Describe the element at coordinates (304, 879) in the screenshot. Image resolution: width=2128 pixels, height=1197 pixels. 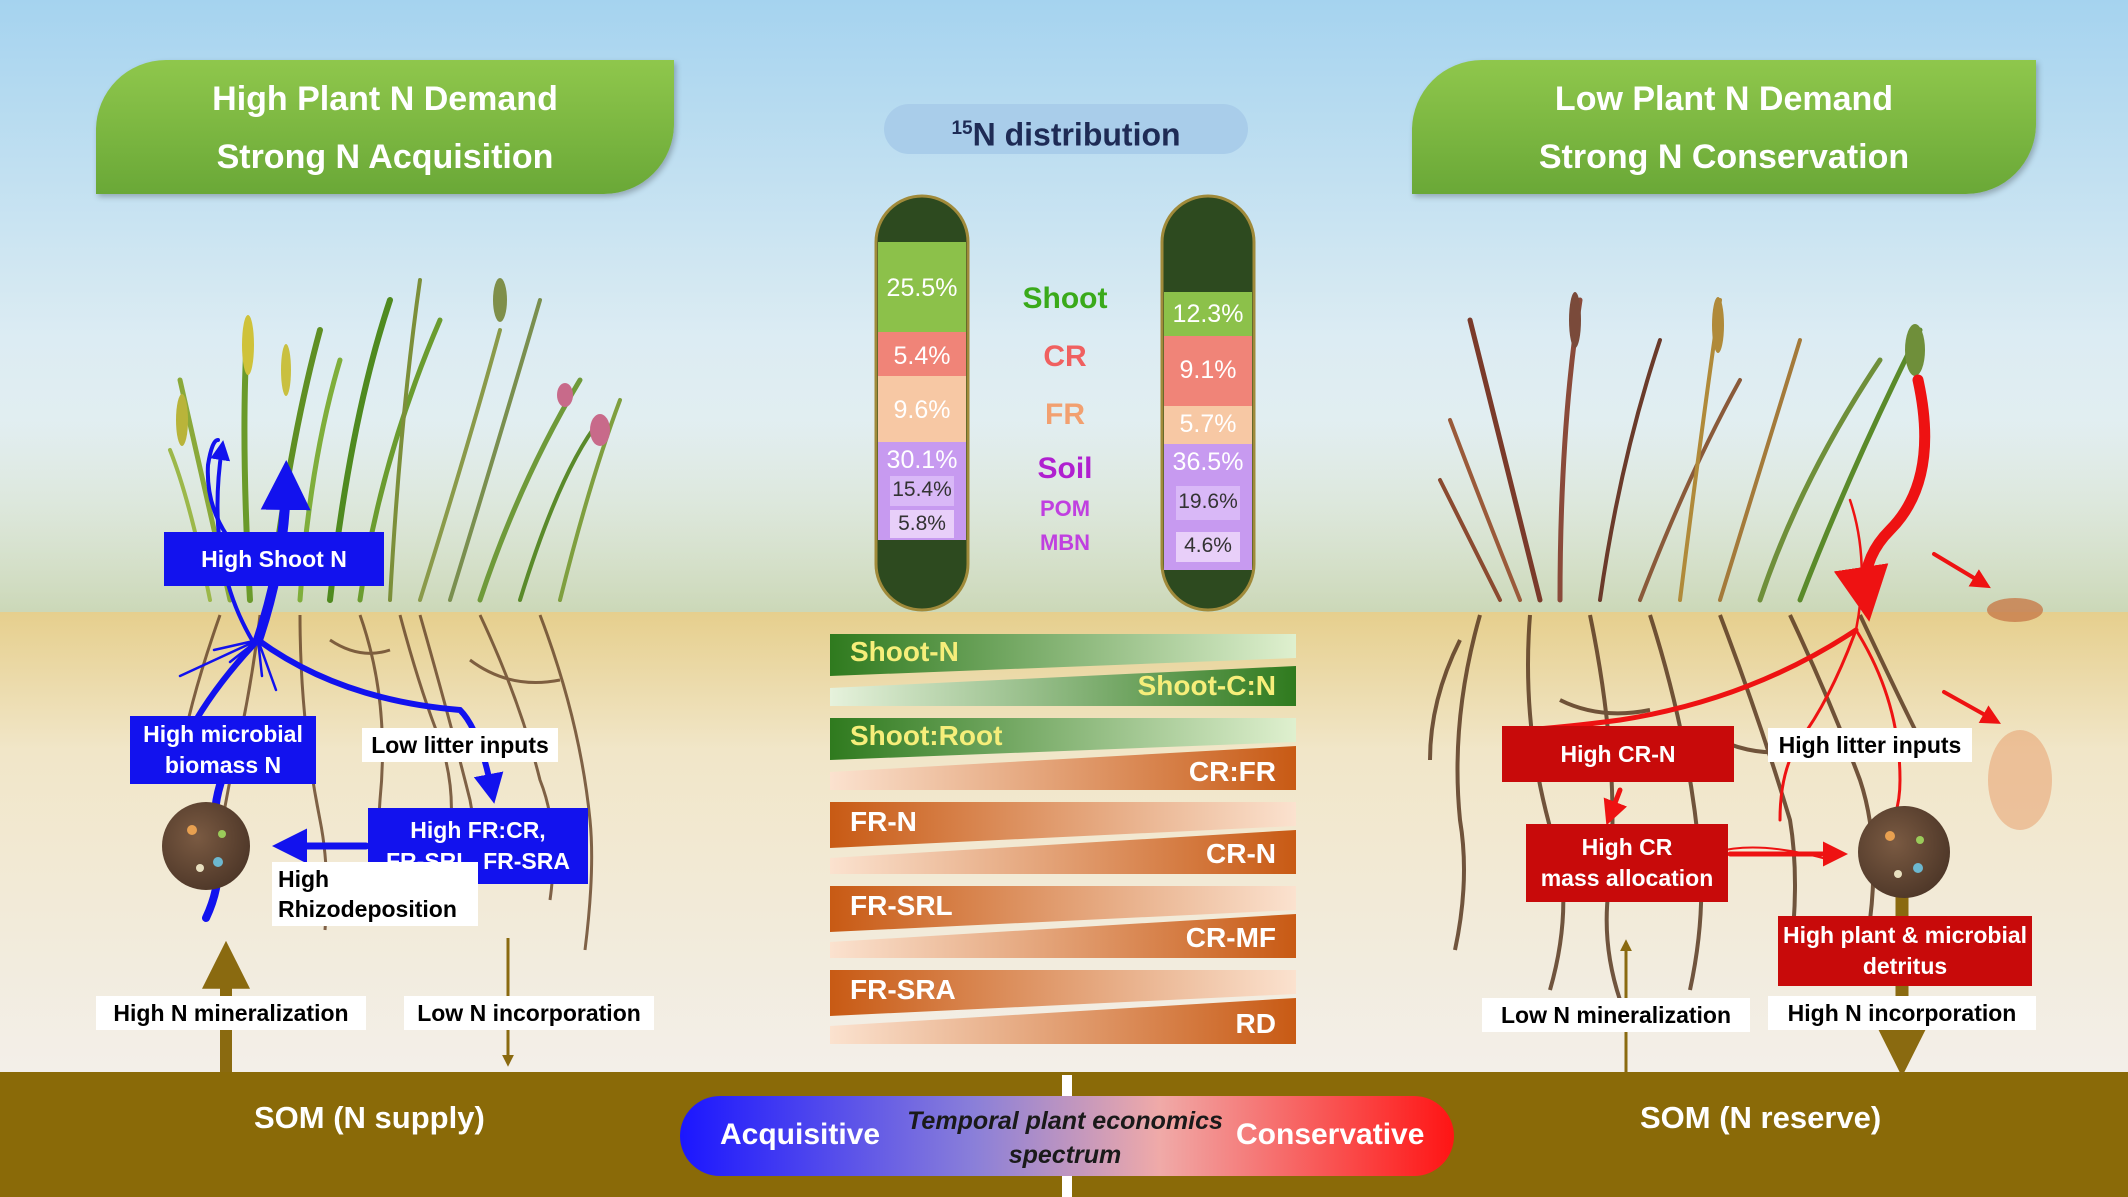
I see `box-rhizo-line1: High` at that location.